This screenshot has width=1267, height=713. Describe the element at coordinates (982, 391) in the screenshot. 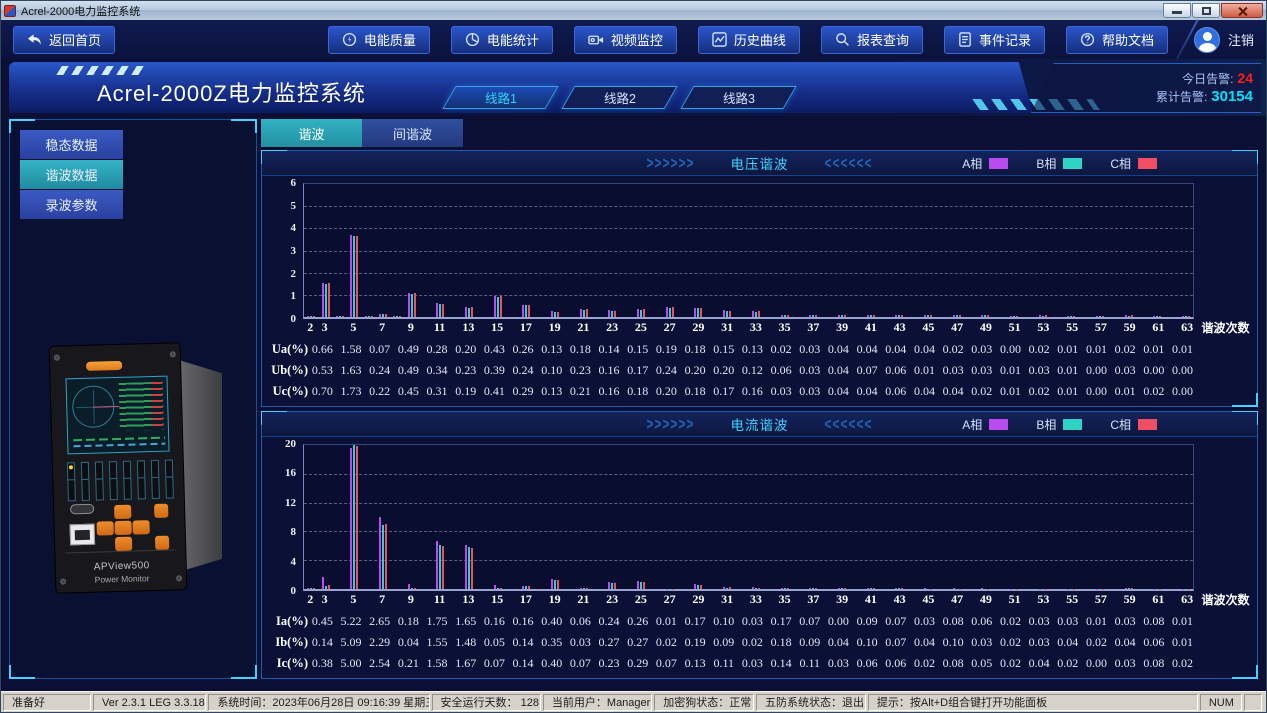

I see `table-cell: 0.02` at that location.